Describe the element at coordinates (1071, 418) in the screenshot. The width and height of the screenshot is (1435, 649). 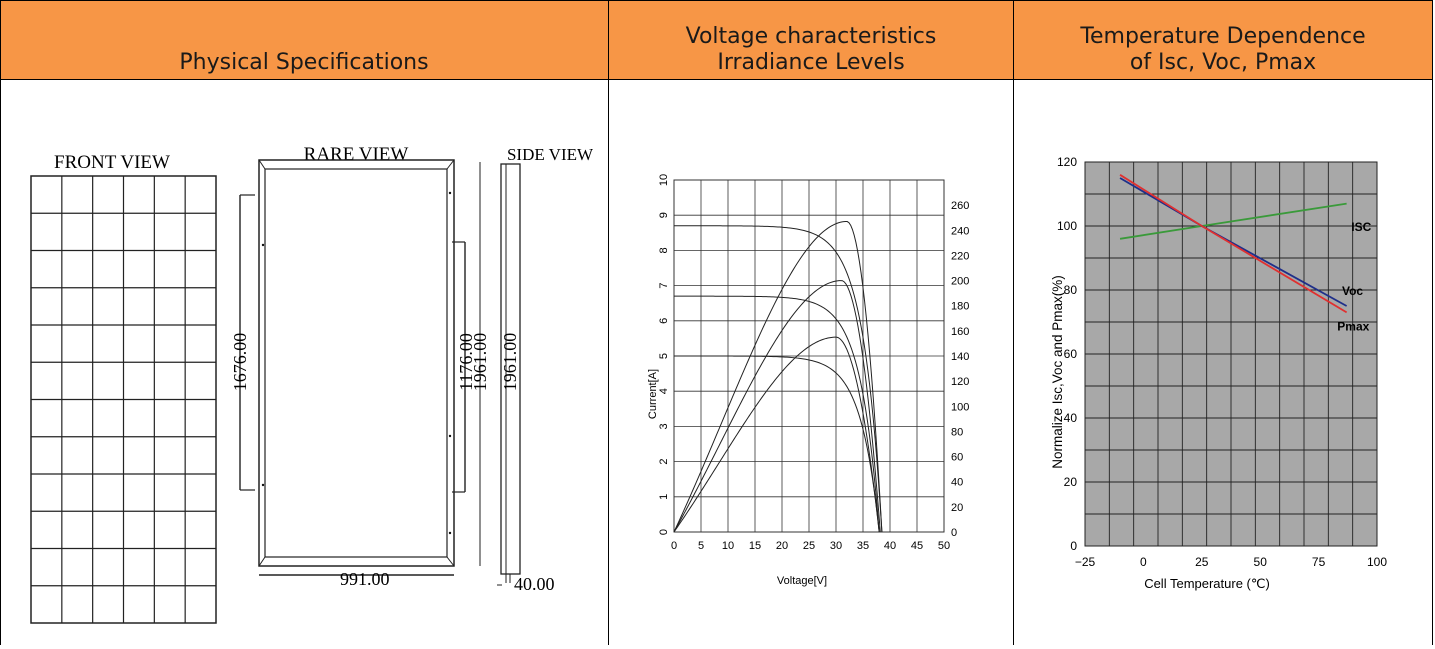
I see `temp-y-tick: 40` at that location.